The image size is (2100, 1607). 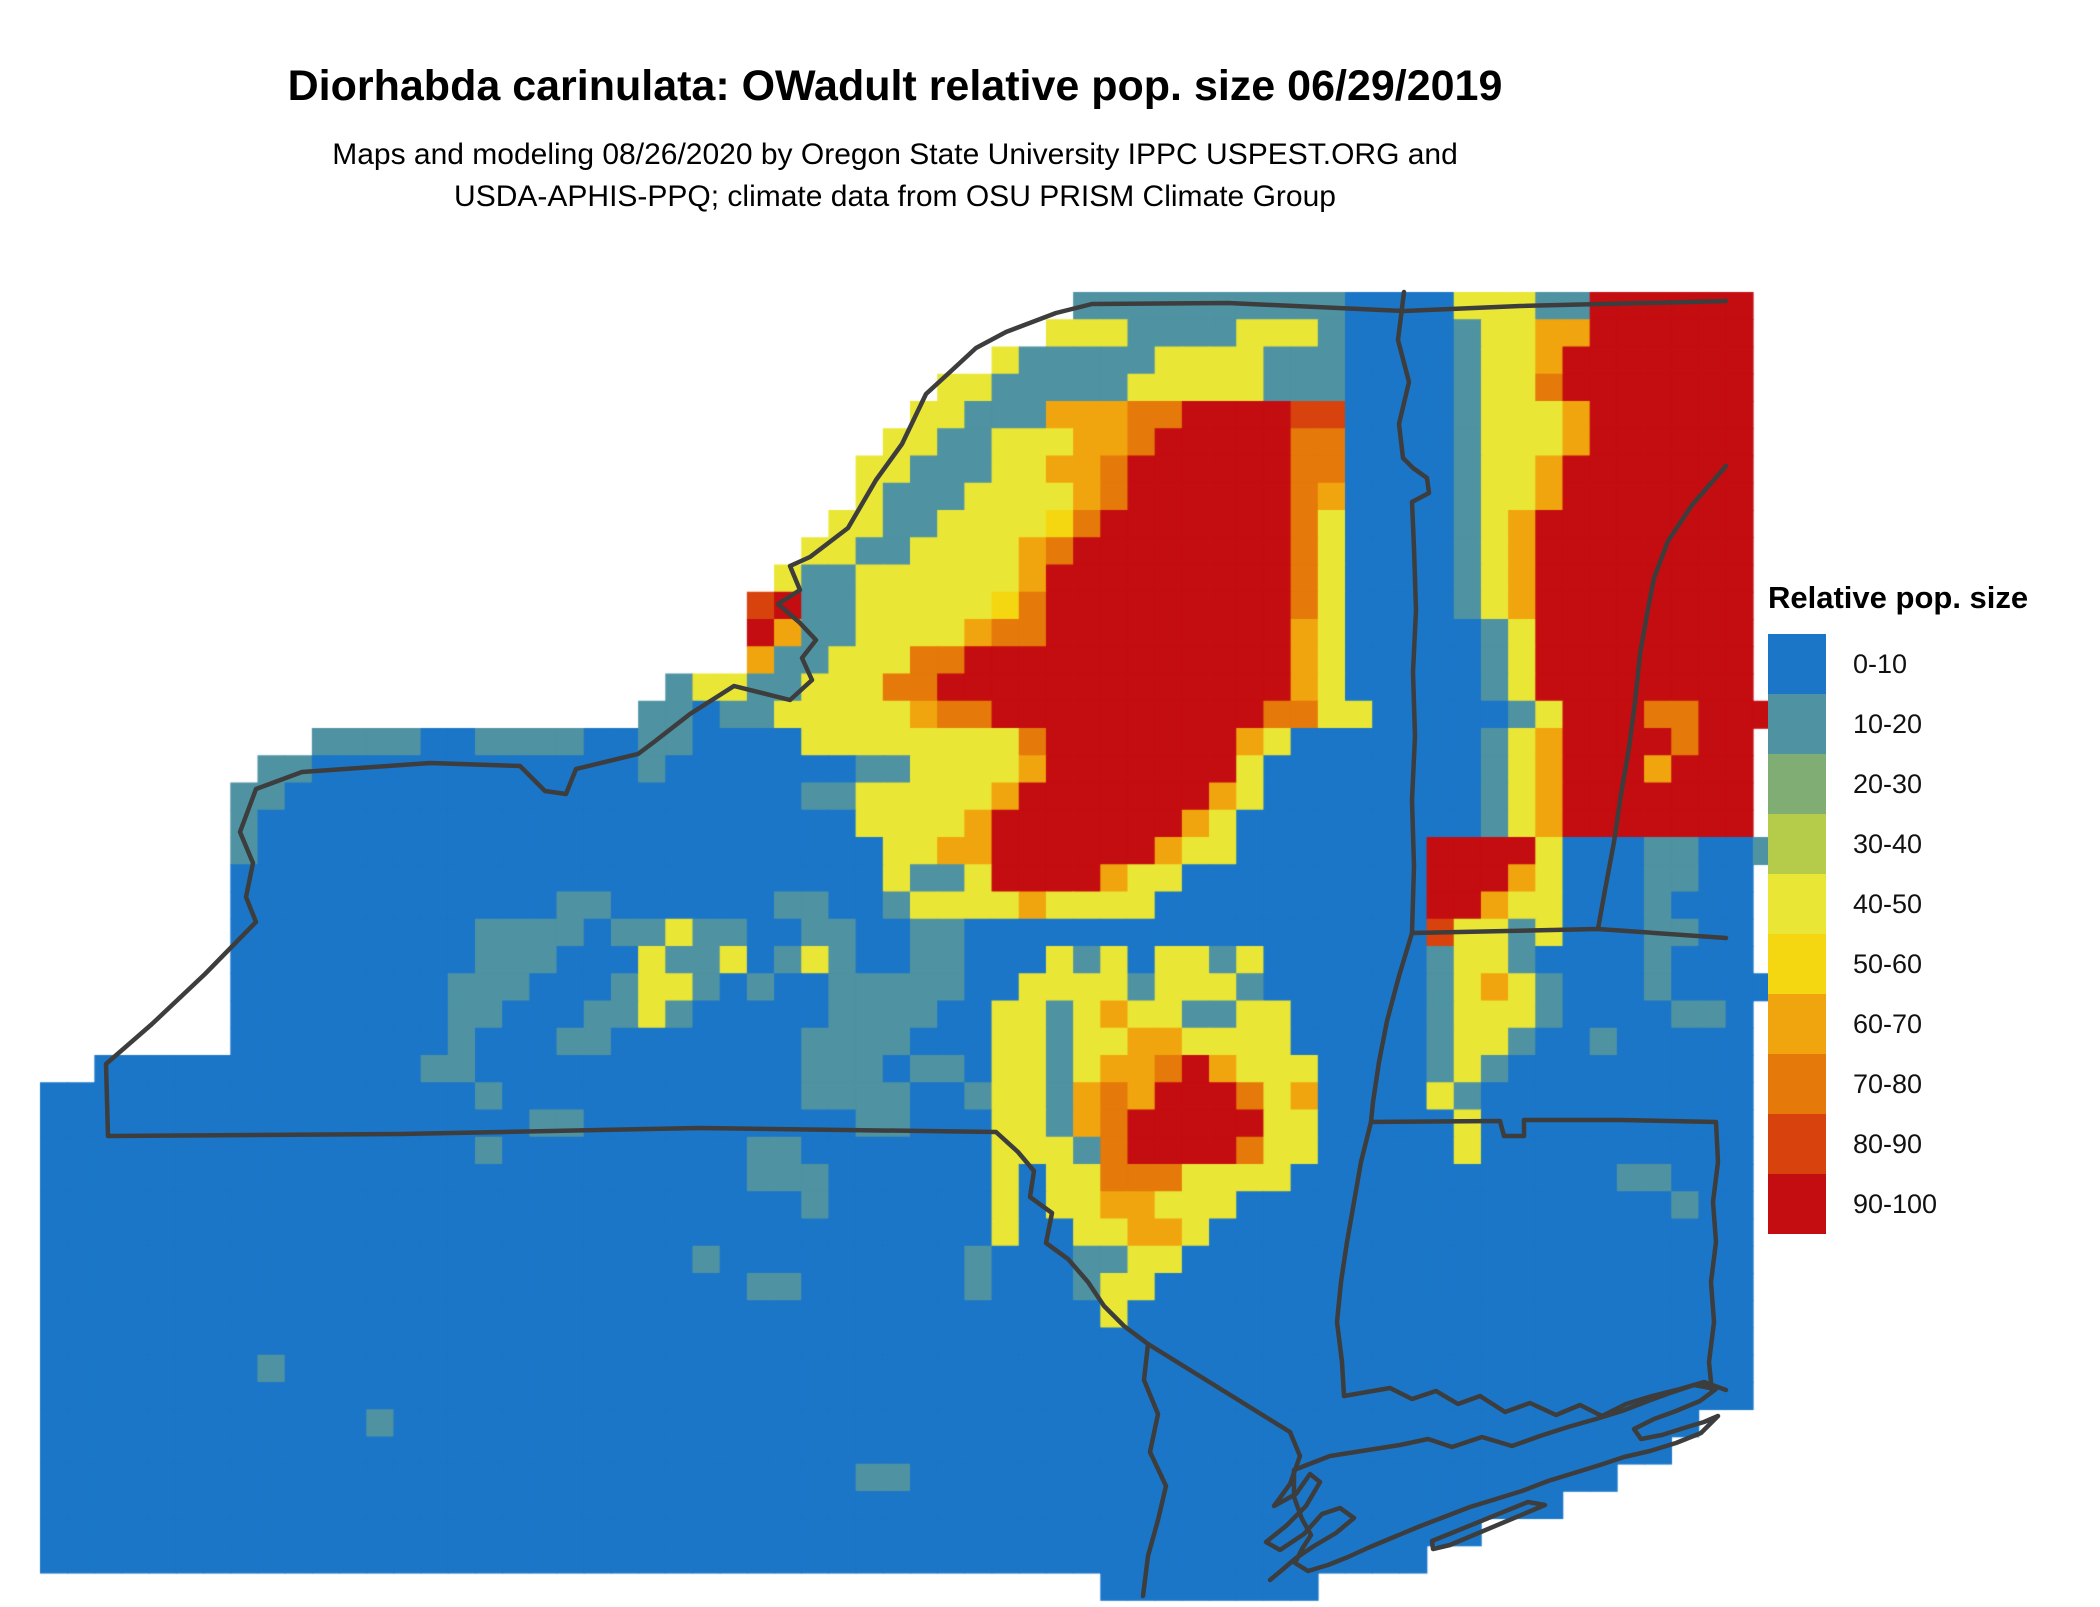 What do you see at coordinates (1888, 783) in the screenshot?
I see `legend-label: 20-30` at bounding box center [1888, 783].